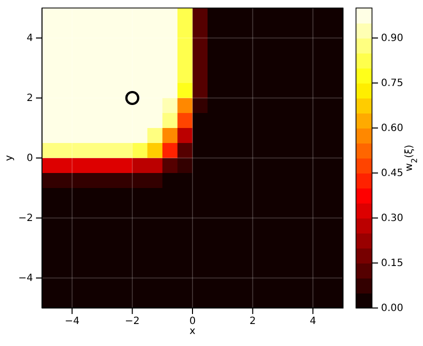 This screenshot has width=423, height=346. Describe the element at coordinates (392, 38) in the screenshot. I see `color-bar-label: 0.90` at that location.